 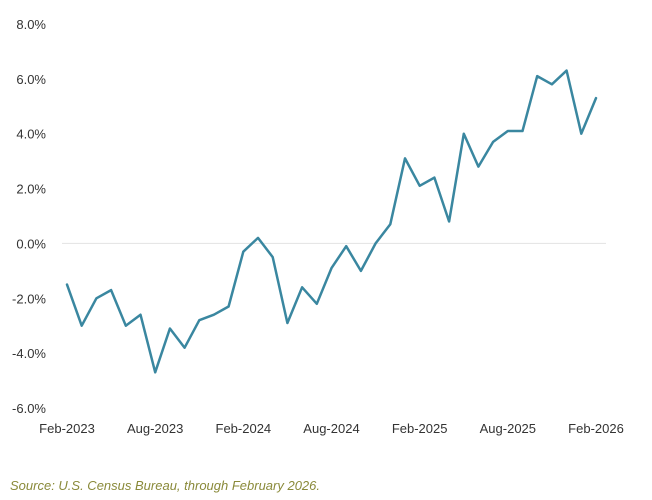 I want to click on x-tick-label: Aug-2023, so click(x=155, y=428).